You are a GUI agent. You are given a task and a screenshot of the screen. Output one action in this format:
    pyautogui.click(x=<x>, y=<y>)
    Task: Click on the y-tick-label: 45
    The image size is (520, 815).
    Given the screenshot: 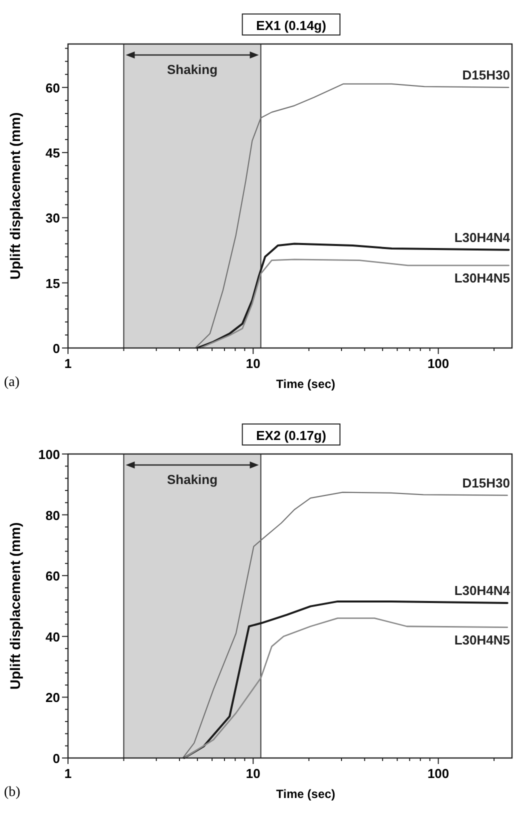 What is the action you would take?
    pyautogui.click(x=53, y=153)
    